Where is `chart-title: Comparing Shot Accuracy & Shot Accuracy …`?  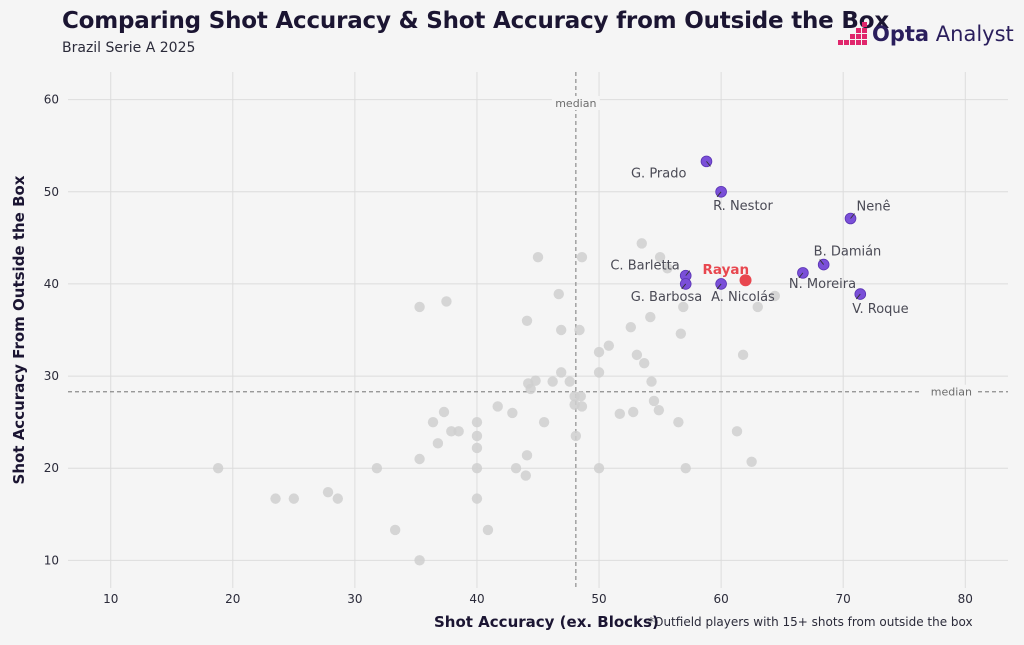 chart-title: Comparing Shot Accuracy & Shot Accuracy … is located at coordinates (475, 21).